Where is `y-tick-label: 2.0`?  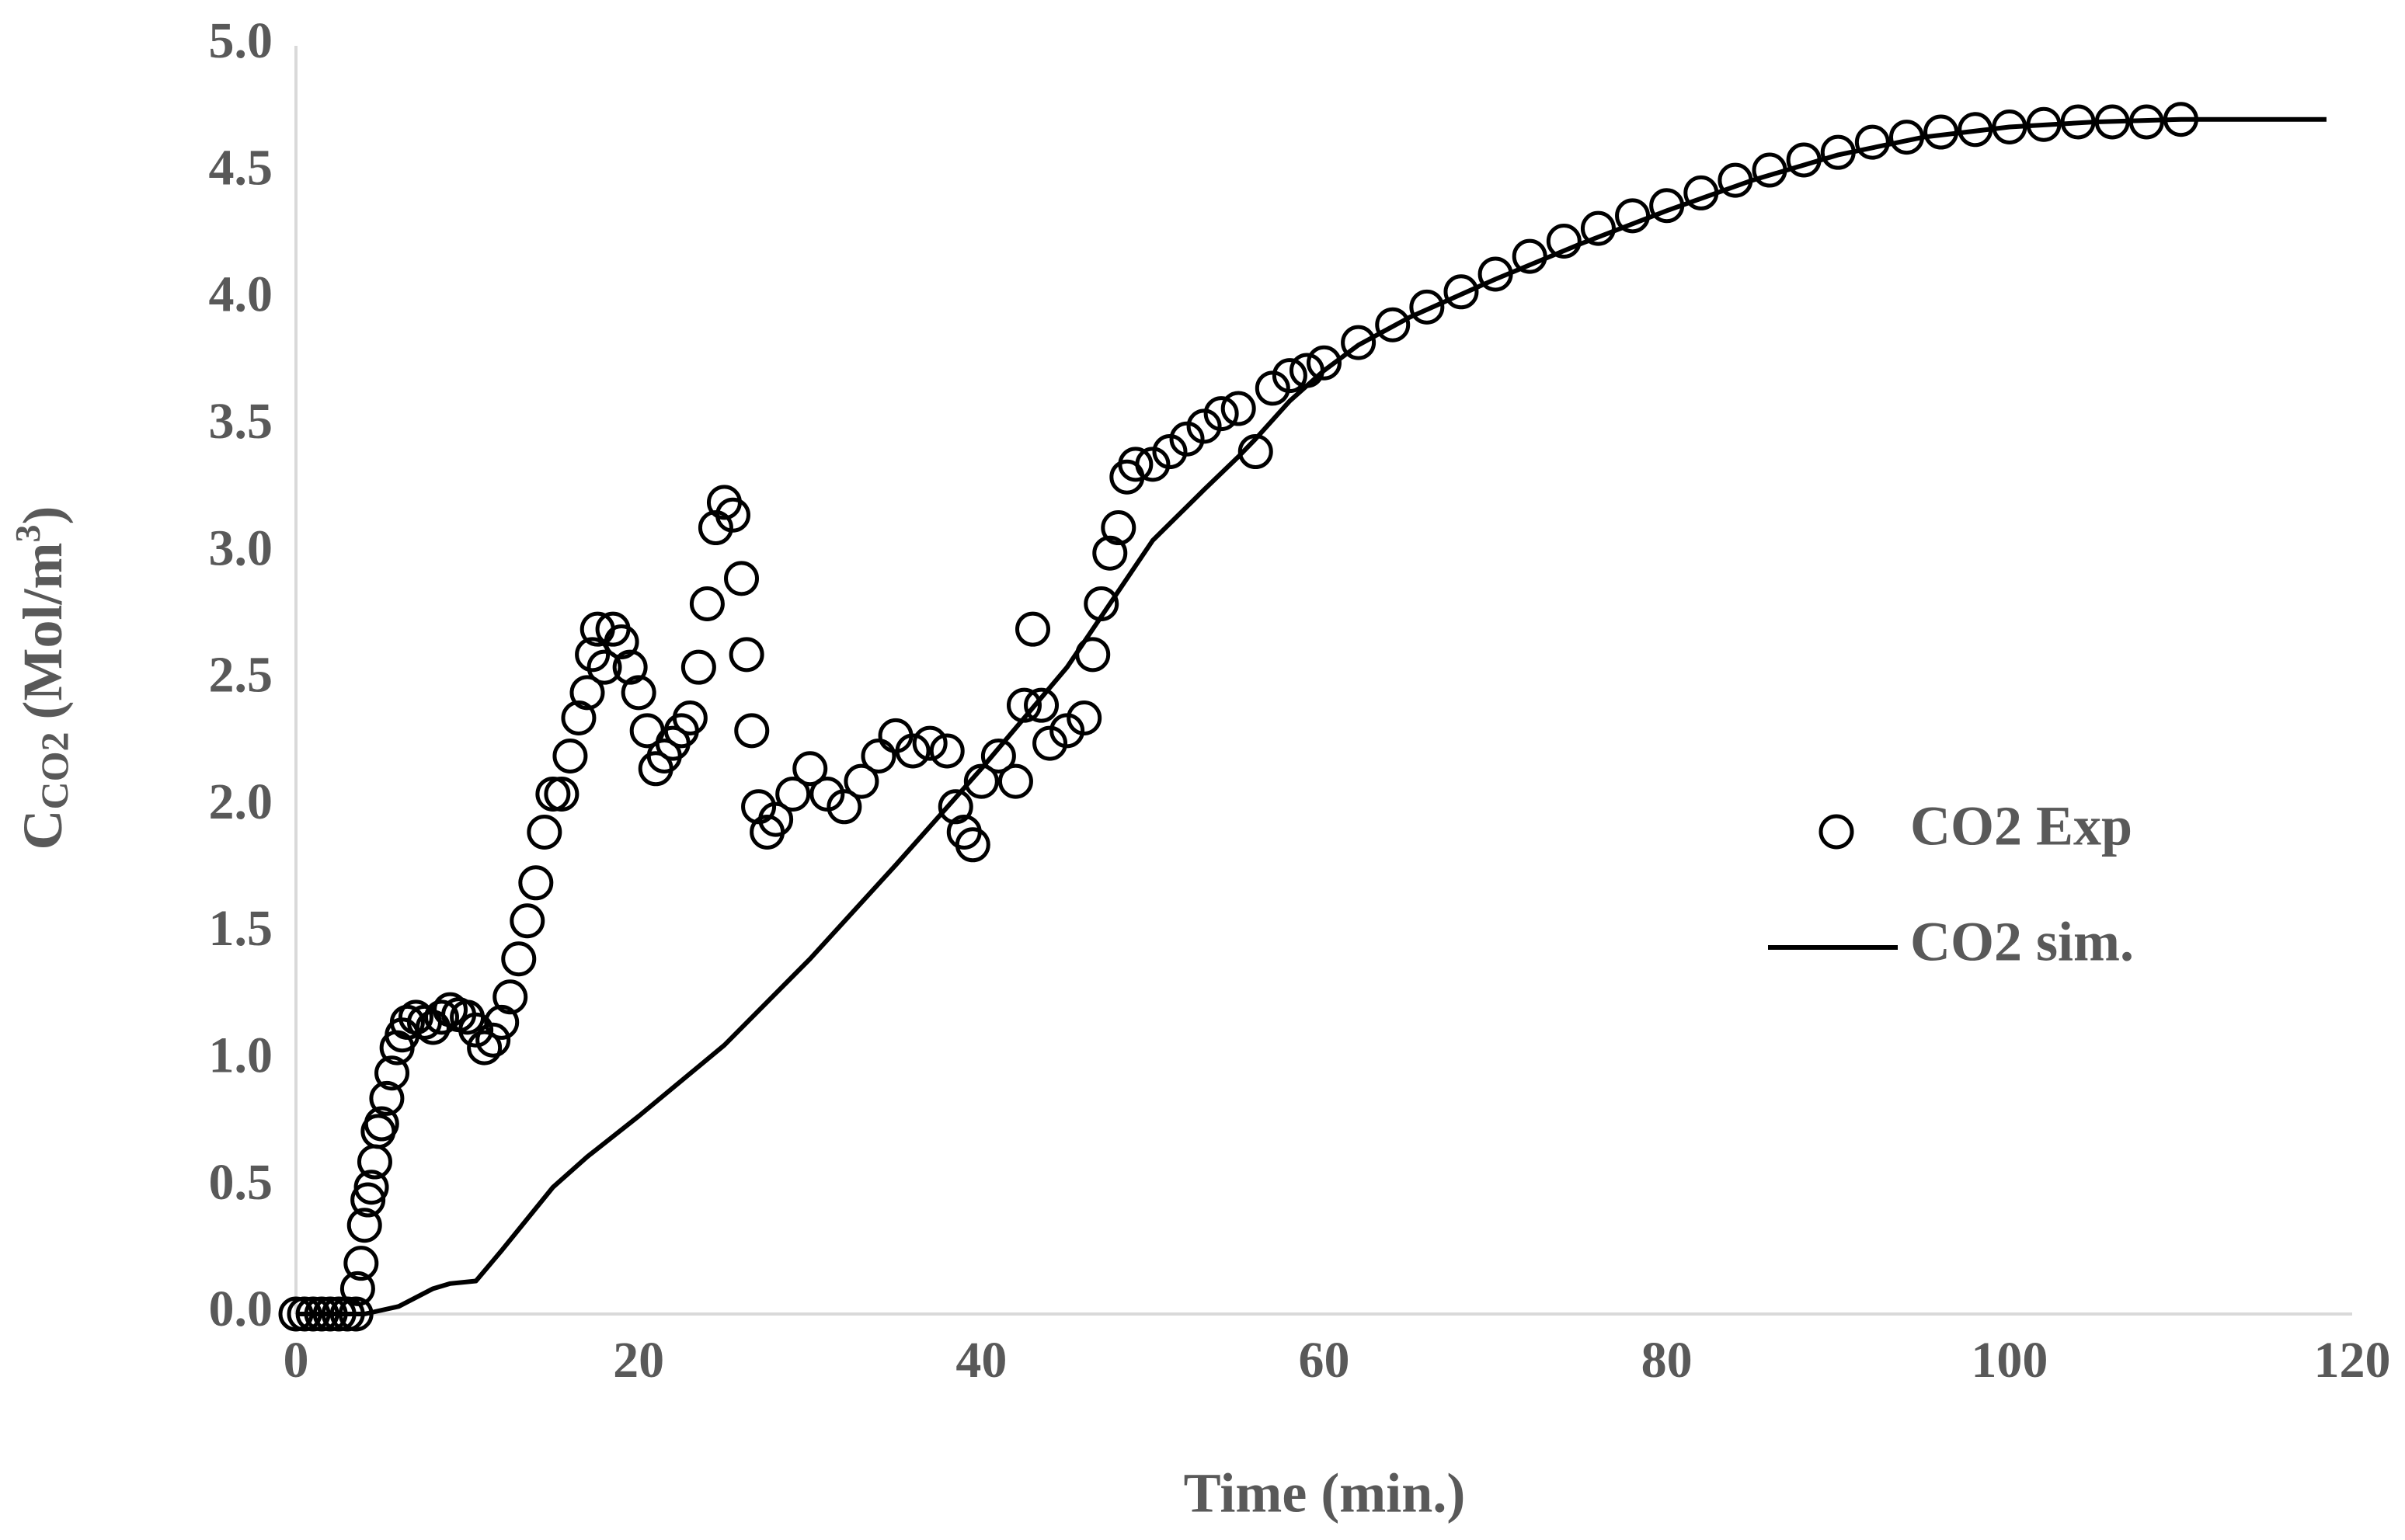 y-tick-label: 2.0 is located at coordinates (241, 802).